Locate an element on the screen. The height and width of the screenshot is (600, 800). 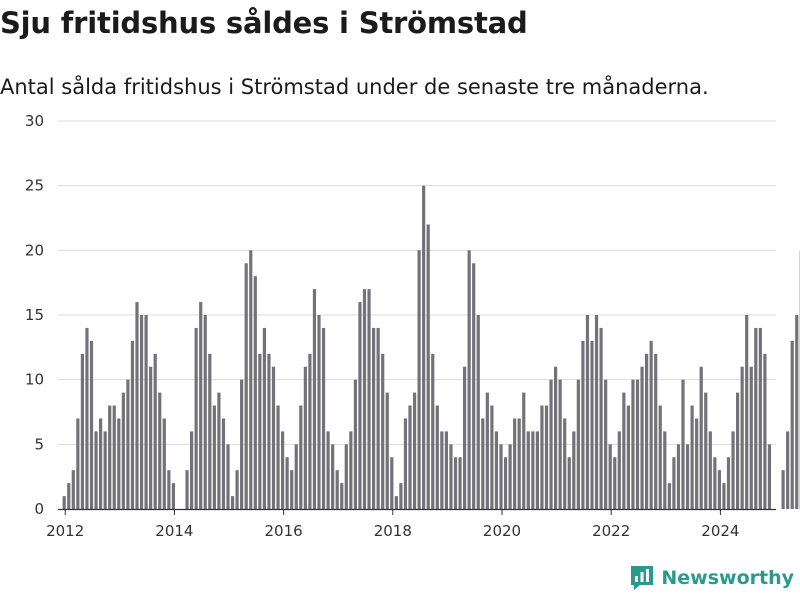
newsworthy-logo-icon is located at coordinates (642, 578).